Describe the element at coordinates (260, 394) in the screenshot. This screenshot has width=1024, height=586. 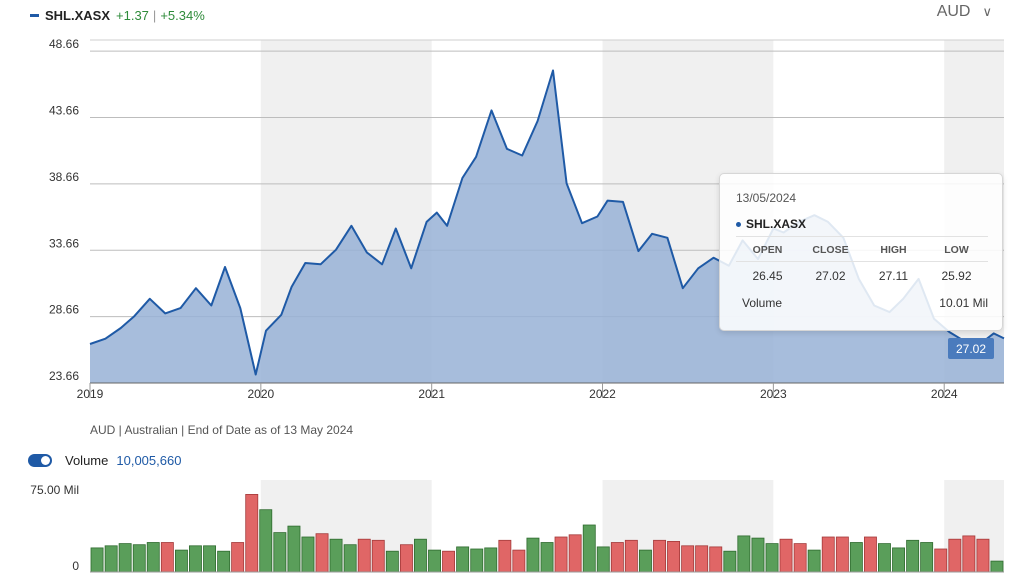
I see `x-tick-label: 2020` at that location.